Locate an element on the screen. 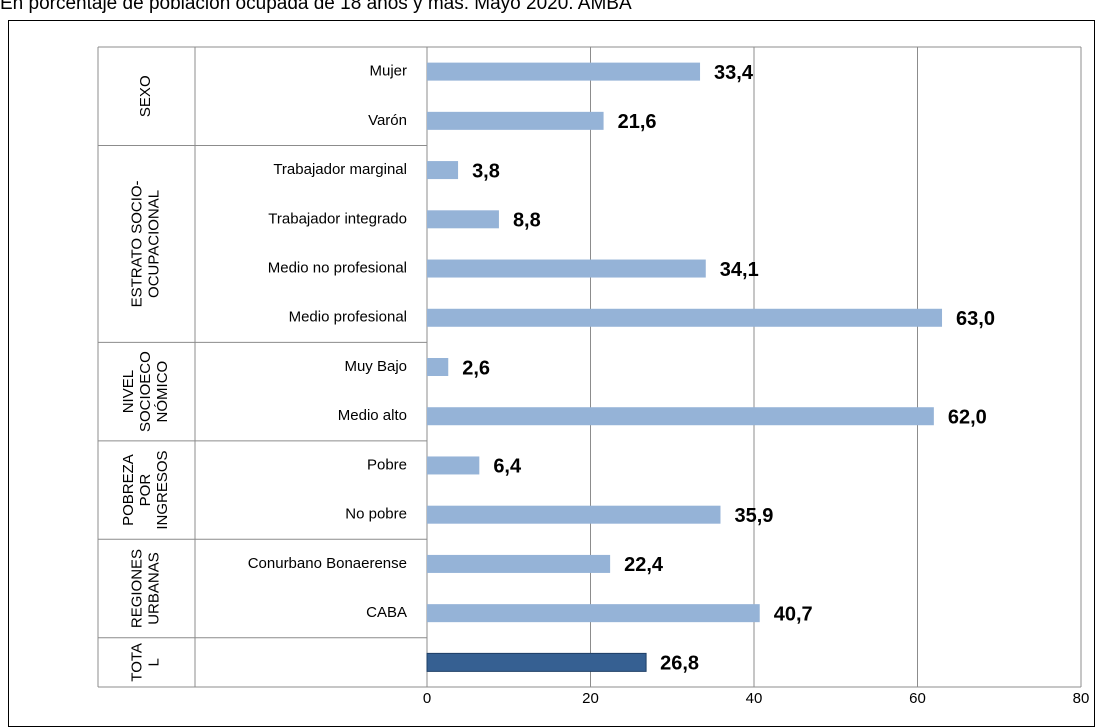  x-tick-label: 40 is located at coordinates (754, 698).